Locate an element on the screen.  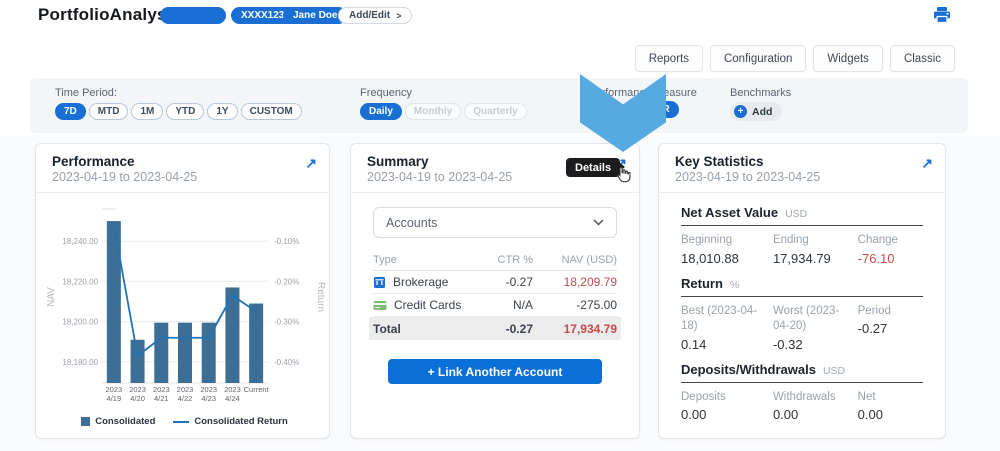
stat-label: Net is located at coordinates (866, 396).